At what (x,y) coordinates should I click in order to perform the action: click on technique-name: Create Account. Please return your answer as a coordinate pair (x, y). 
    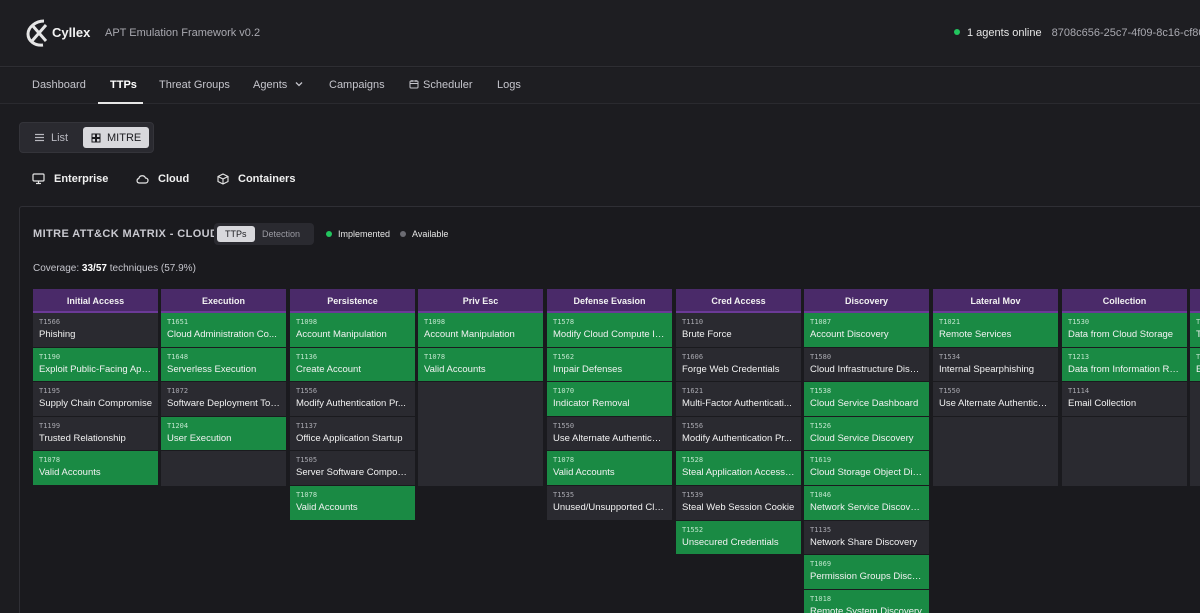
    Looking at the image, I should click on (328, 369).